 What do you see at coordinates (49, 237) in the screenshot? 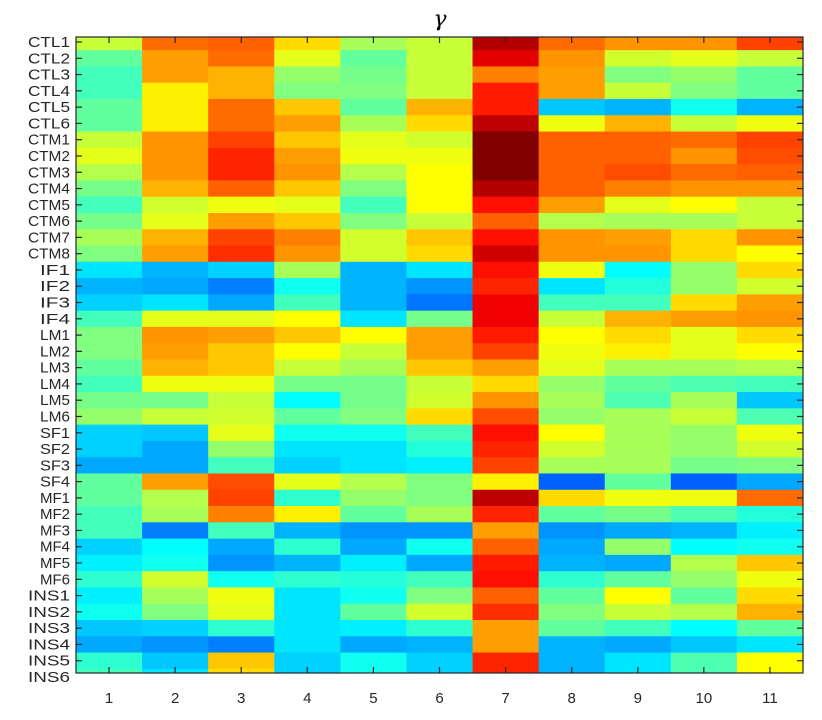
I see `y-tick-label: CTM7` at bounding box center [49, 237].